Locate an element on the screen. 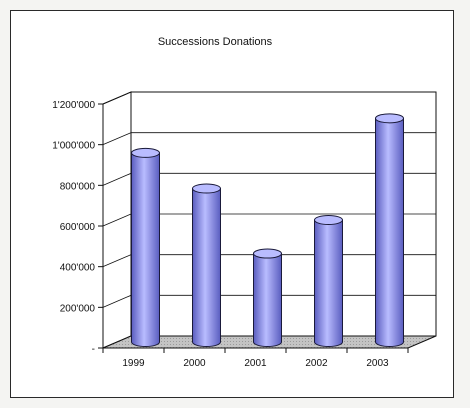 This screenshot has height=408, width=470. x-tick-label: 2002 is located at coordinates (316, 363).